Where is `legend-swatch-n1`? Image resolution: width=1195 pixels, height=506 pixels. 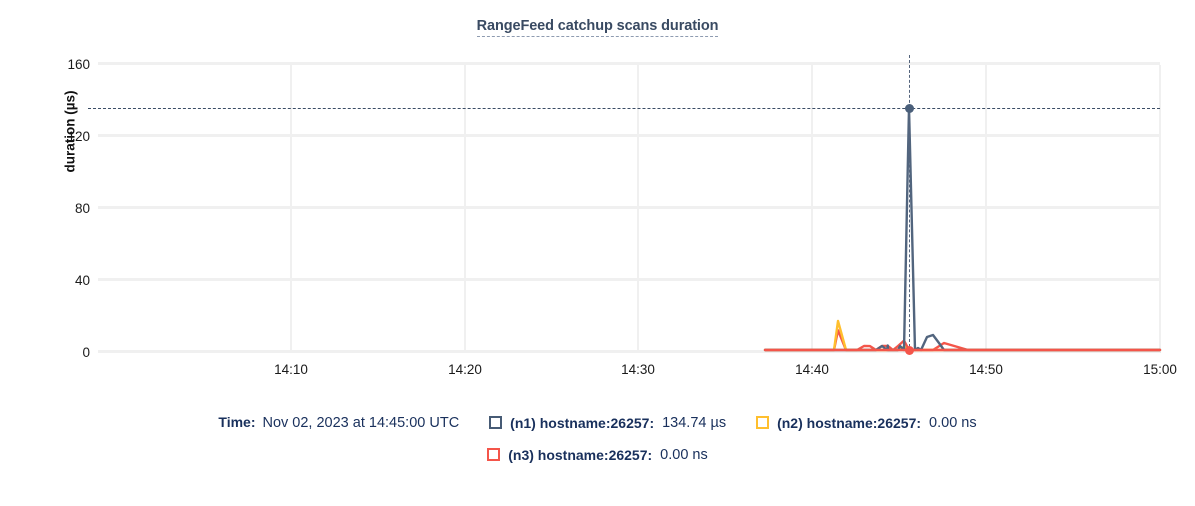
legend-swatch-n1 is located at coordinates (496, 423).